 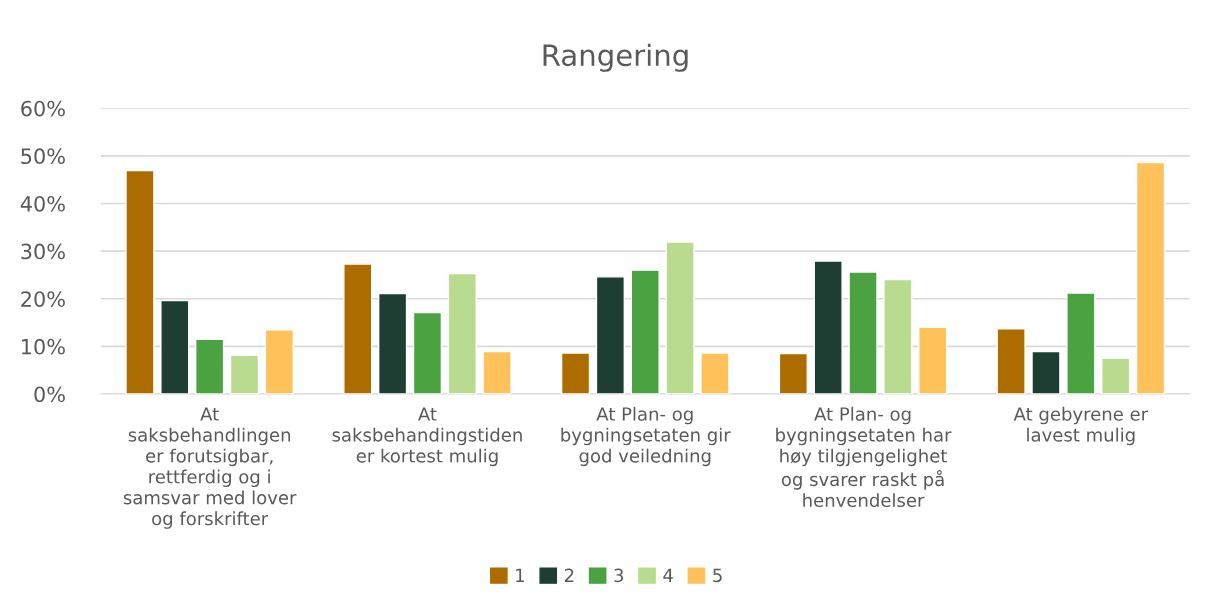 What do you see at coordinates (864, 457) in the screenshot?
I see `x-tick-label: At Plan- og bygningsetaten har høy tilgjengelighet og svarer raskt på henvendelser` at bounding box center [864, 457].